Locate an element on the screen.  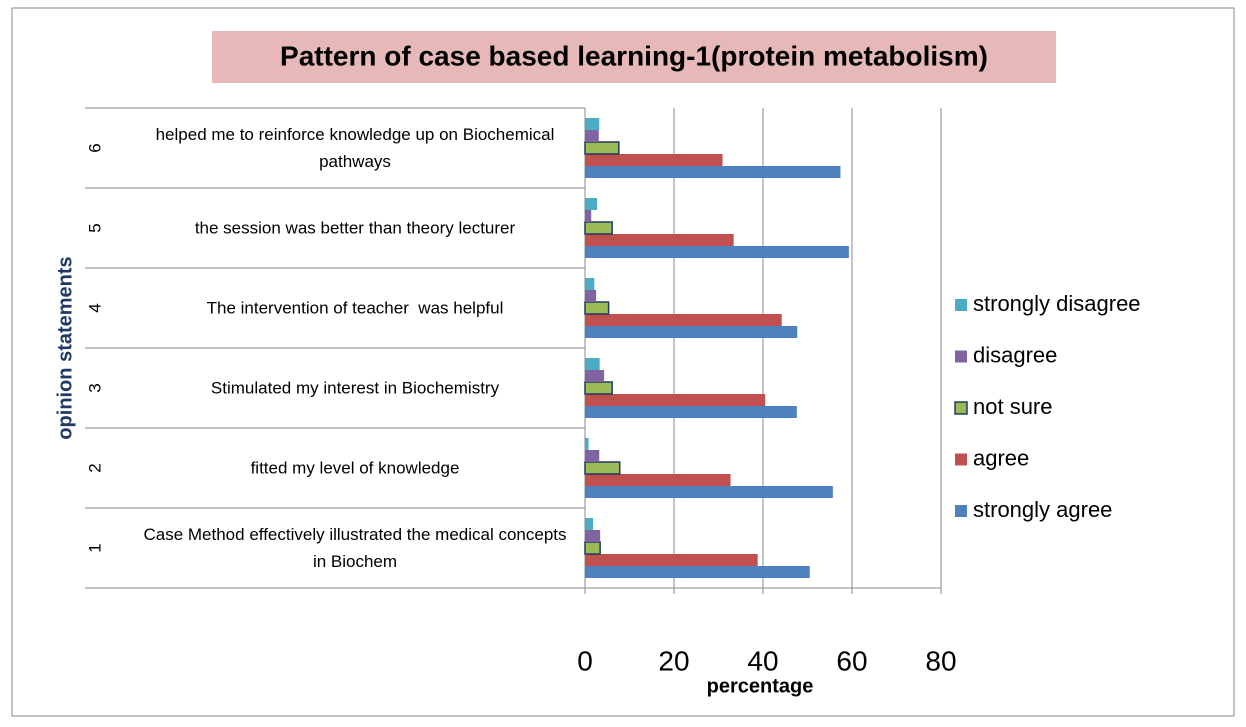
category-number: 1 is located at coordinates (94, 547).